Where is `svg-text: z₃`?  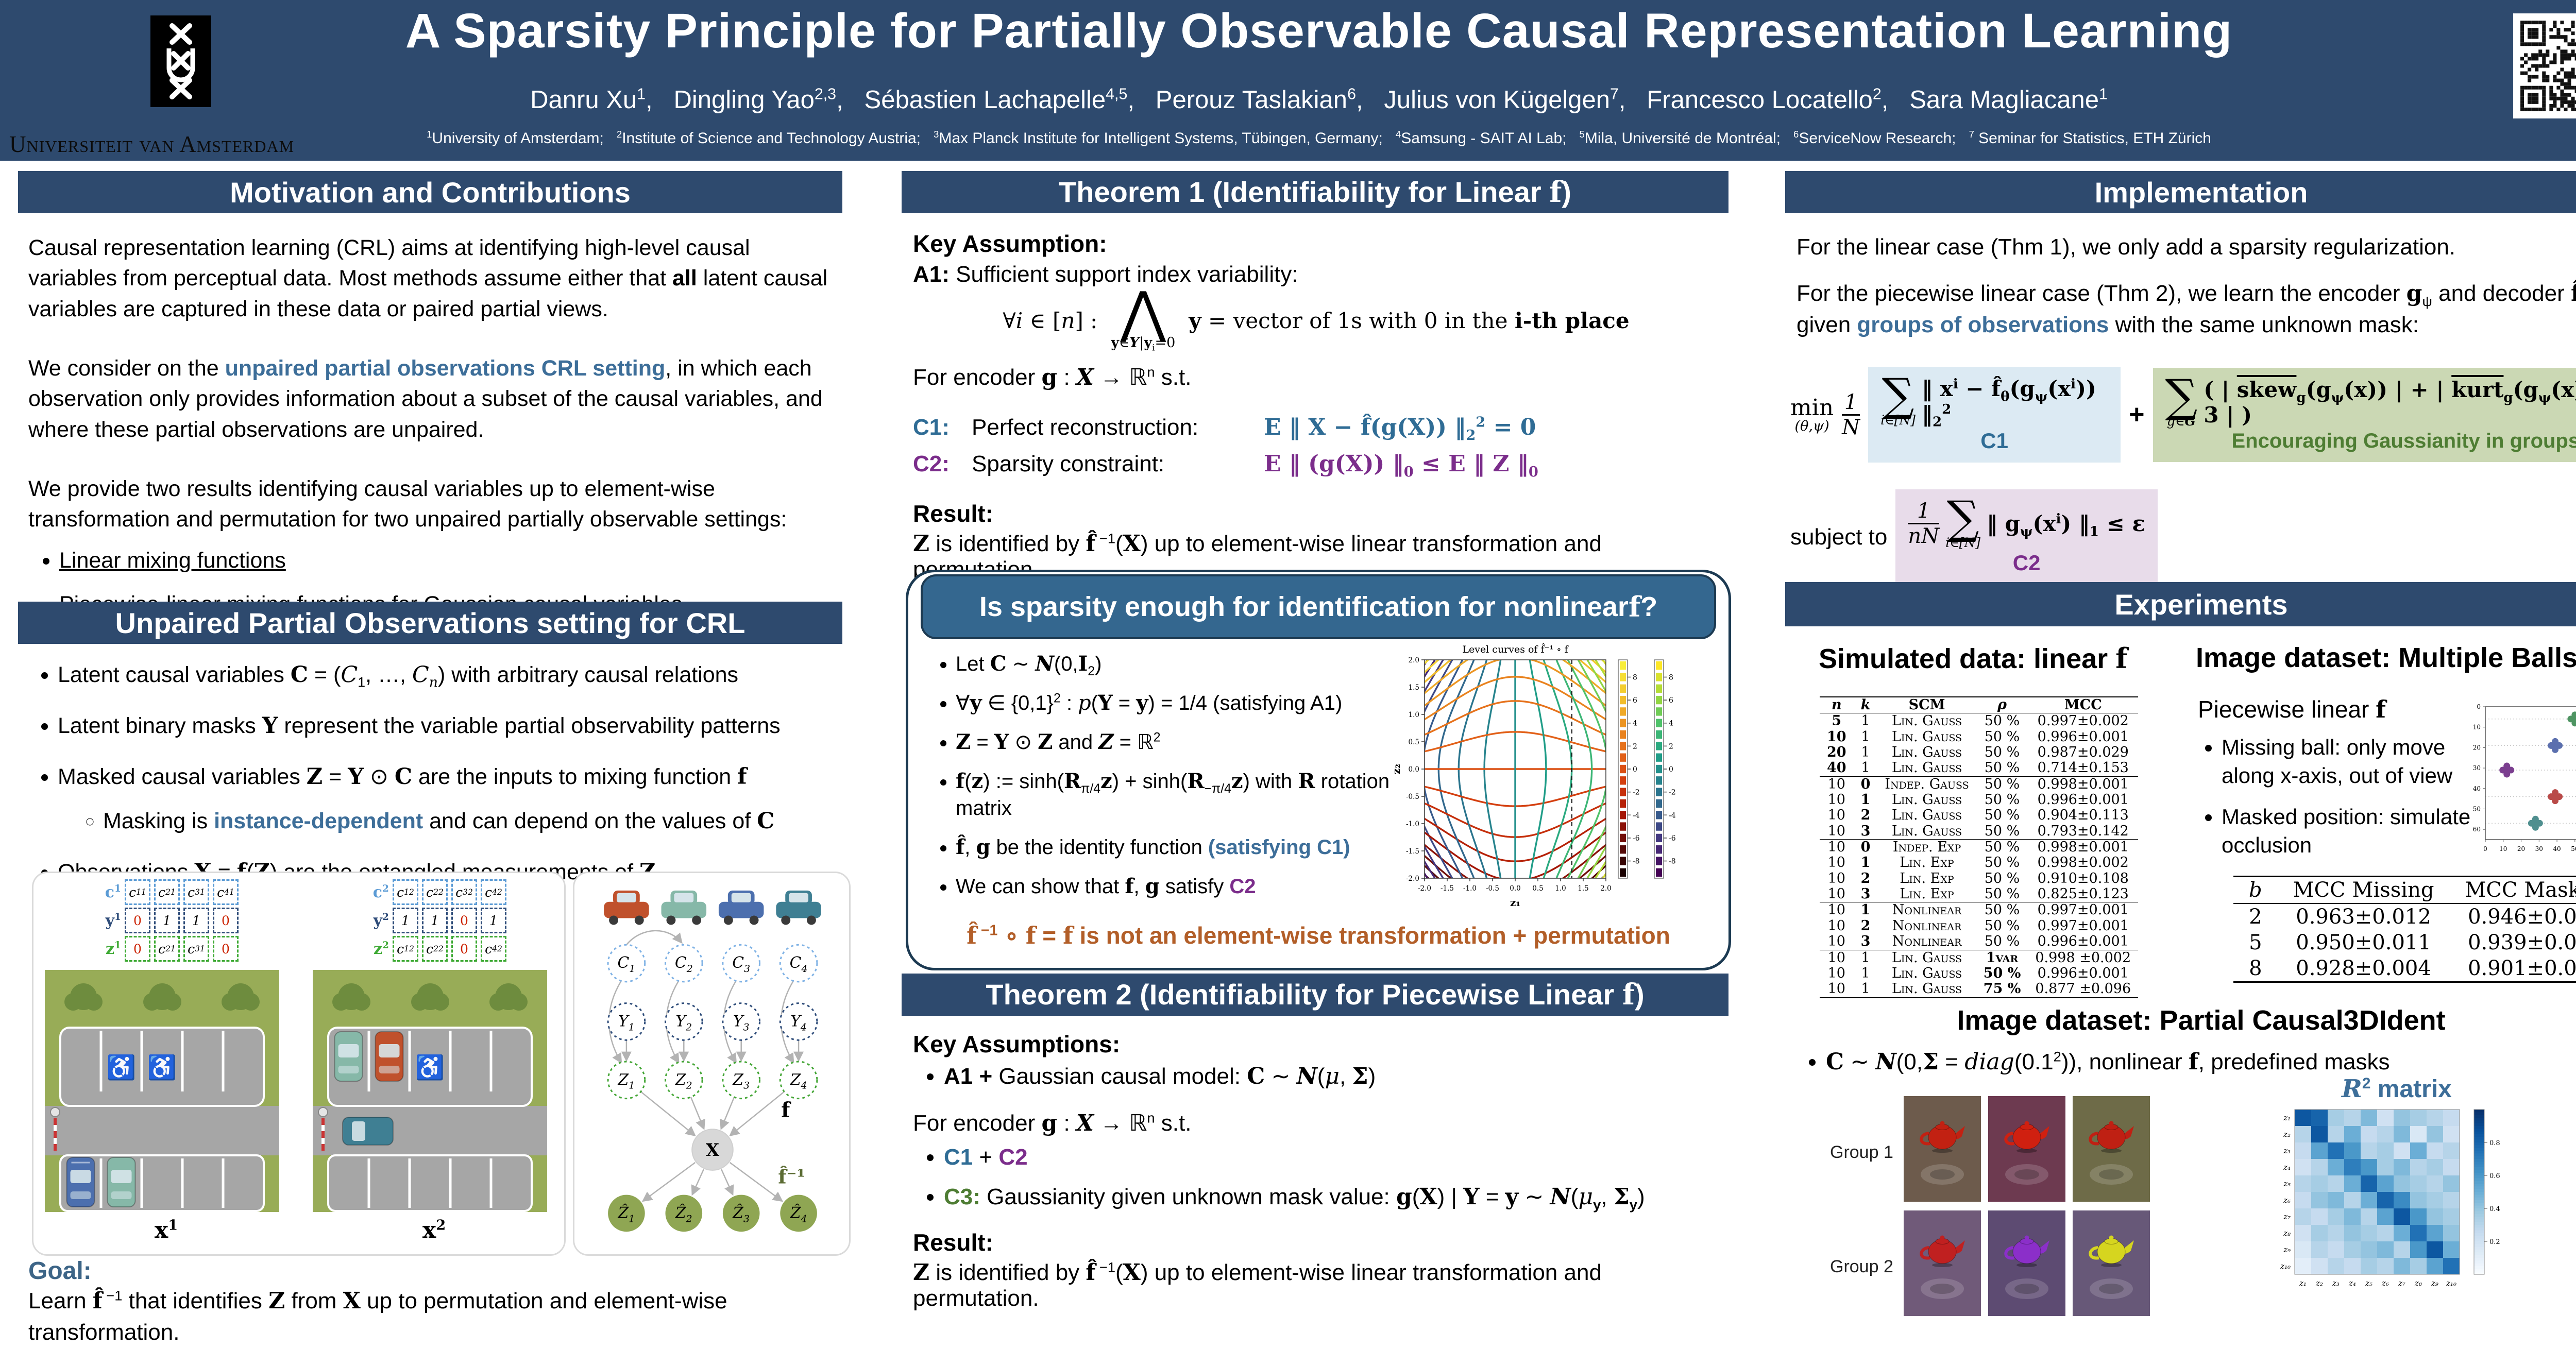 svg-text: z₃ is located at coordinates (2336, 1283).